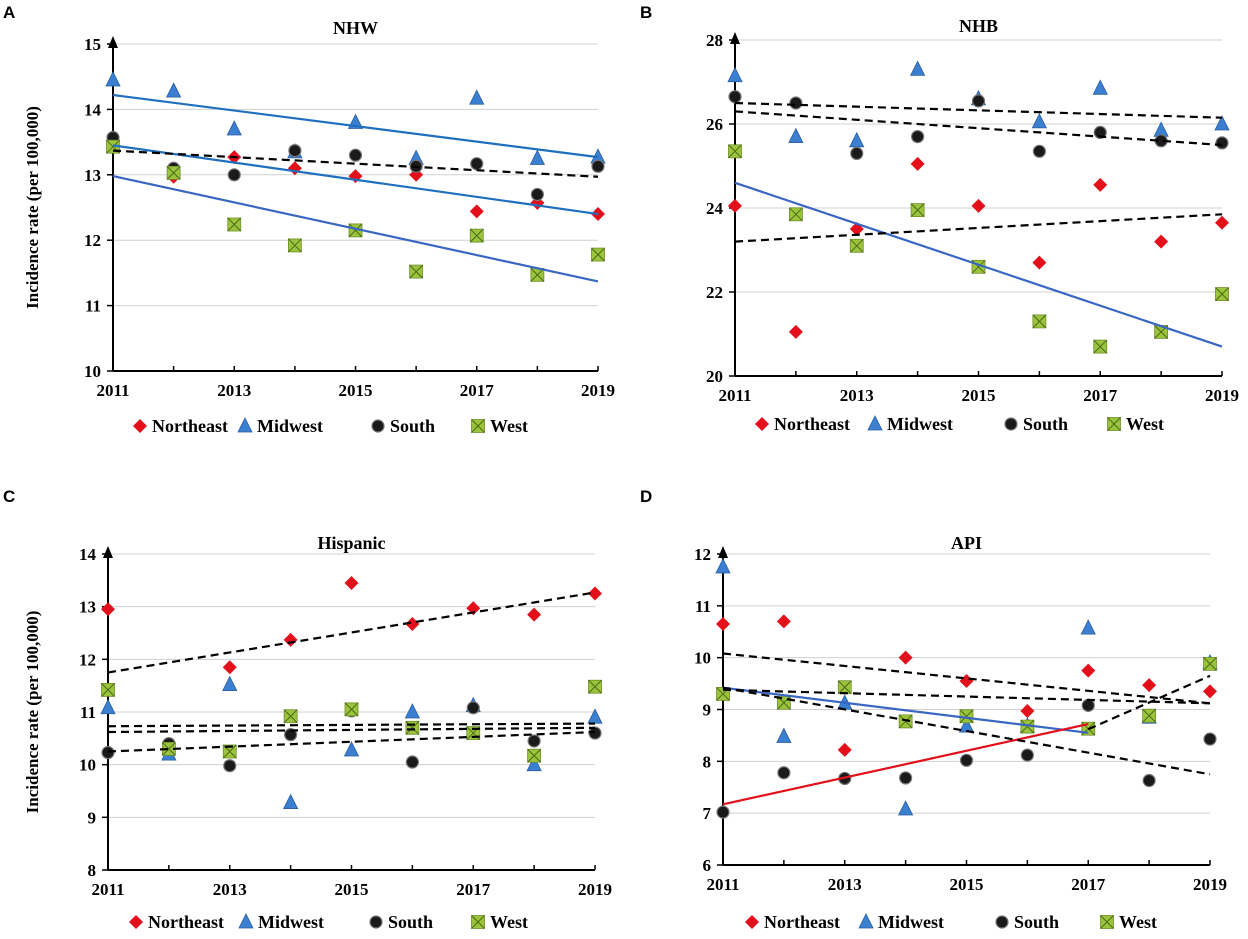 The image size is (1248, 939). Describe the element at coordinates (140, 426) in the screenshot. I see `legend-marker-northeast` at that location.